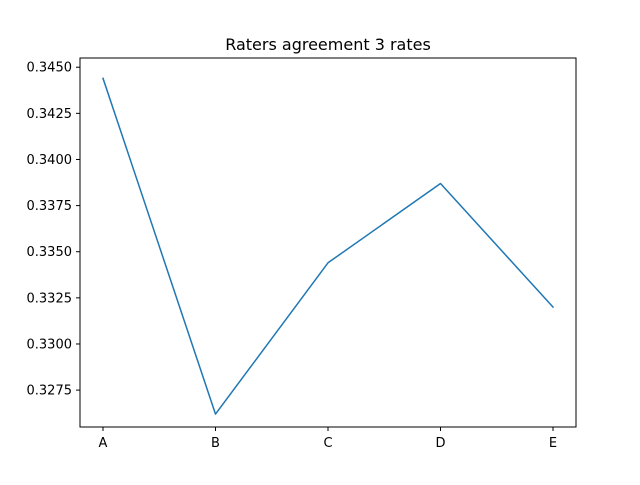  Describe the element at coordinates (50, 68) in the screenshot. I see `y-tick-label: 0.3450` at that location.